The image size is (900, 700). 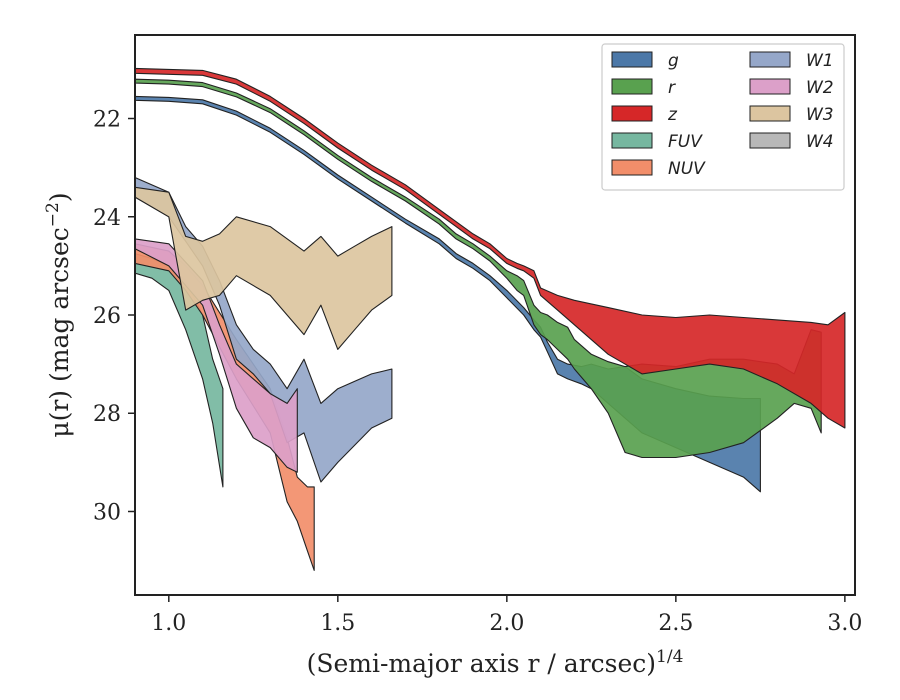 I want to click on y-tick-label: 28, so click(x=107, y=414).